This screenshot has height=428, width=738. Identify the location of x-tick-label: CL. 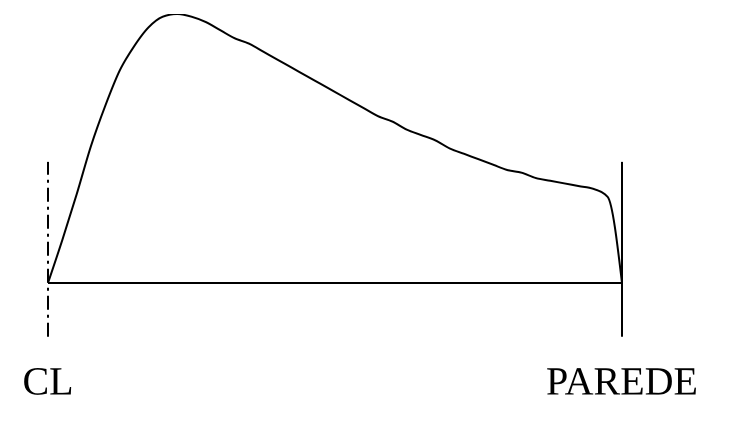
(48, 381).